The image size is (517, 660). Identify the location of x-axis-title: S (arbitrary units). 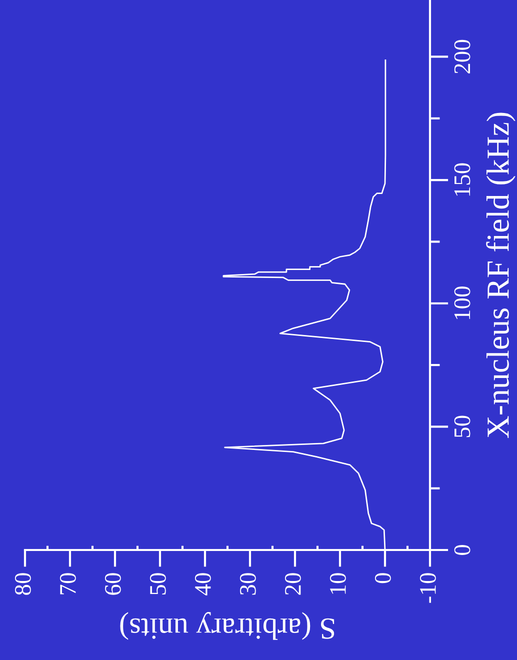
(227, 626).